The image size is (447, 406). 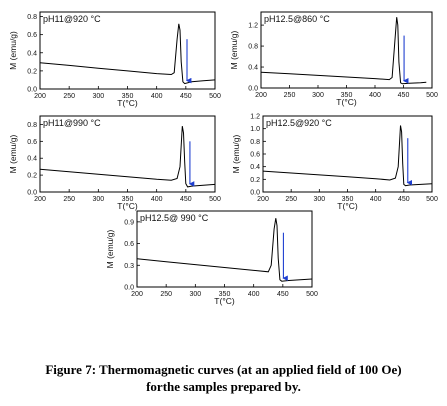 What do you see at coordinates (174, 218) in the screenshot?
I see `panel-label: pH12.5@ 990 °C` at bounding box center [174, 218].